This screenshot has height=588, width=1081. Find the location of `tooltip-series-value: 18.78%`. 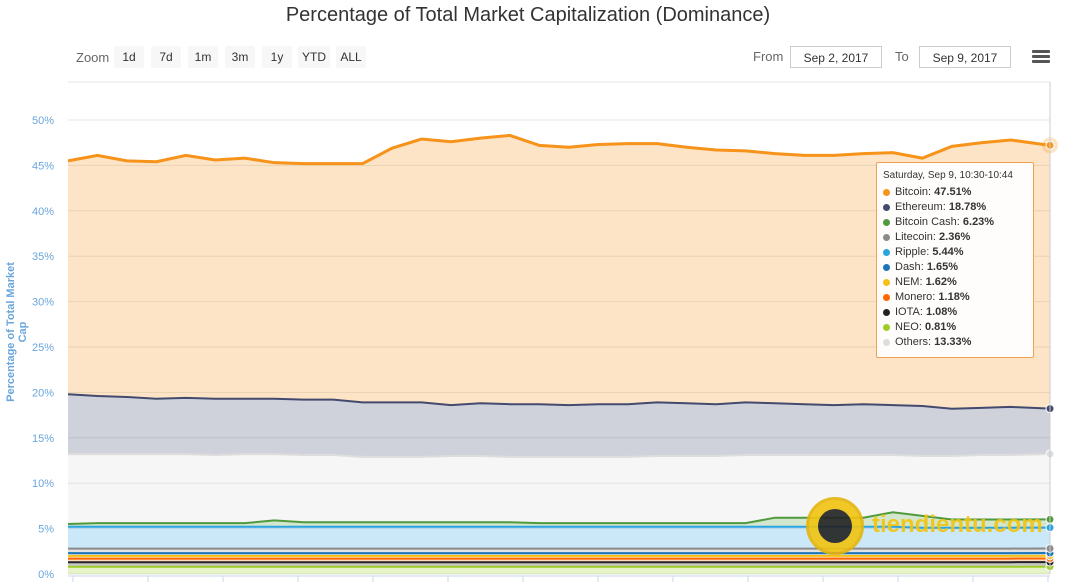

tooltip-series-value: 18.78% is located at coordinates (967, 207).